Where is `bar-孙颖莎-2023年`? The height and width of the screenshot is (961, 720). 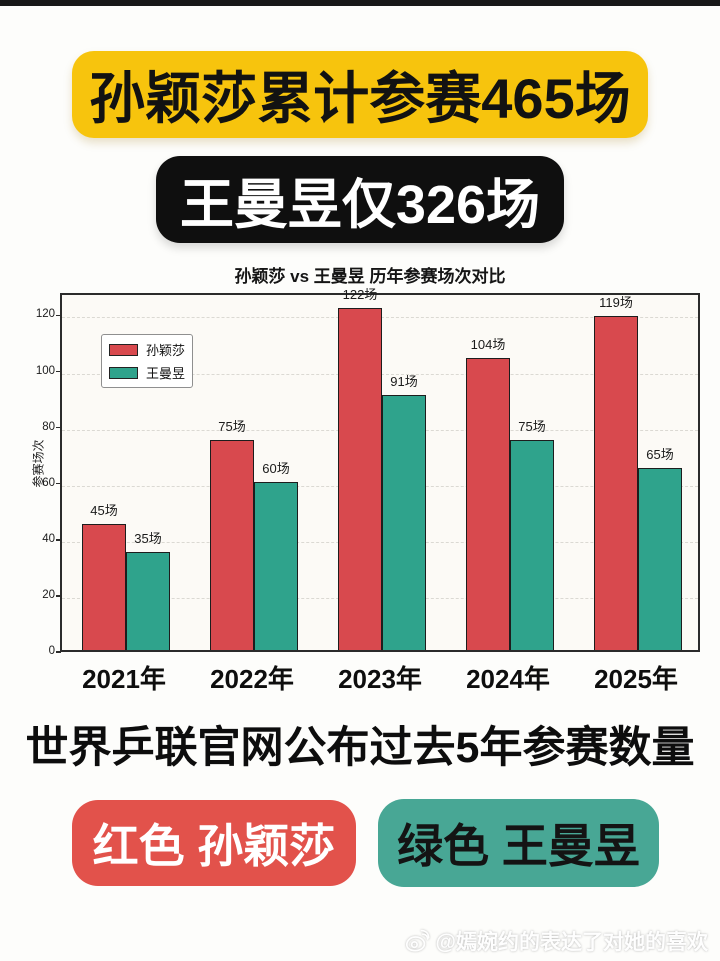 bar-孙颖莎-2023年 is located at coordinates (360, 478).